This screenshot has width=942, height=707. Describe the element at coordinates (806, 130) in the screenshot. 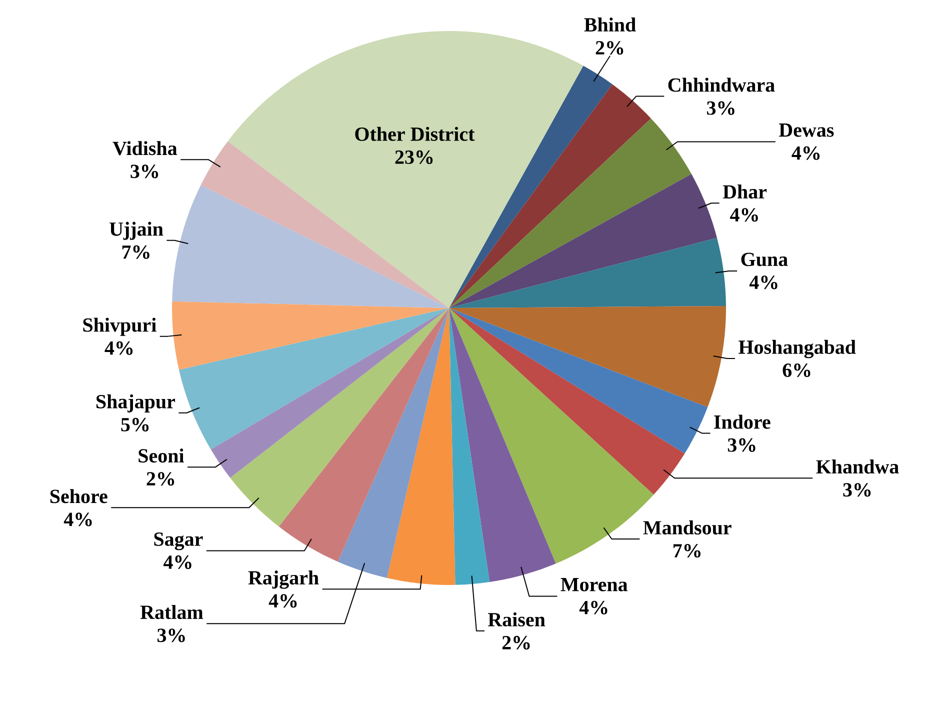

I see `slice-label: Dewas` at that location.